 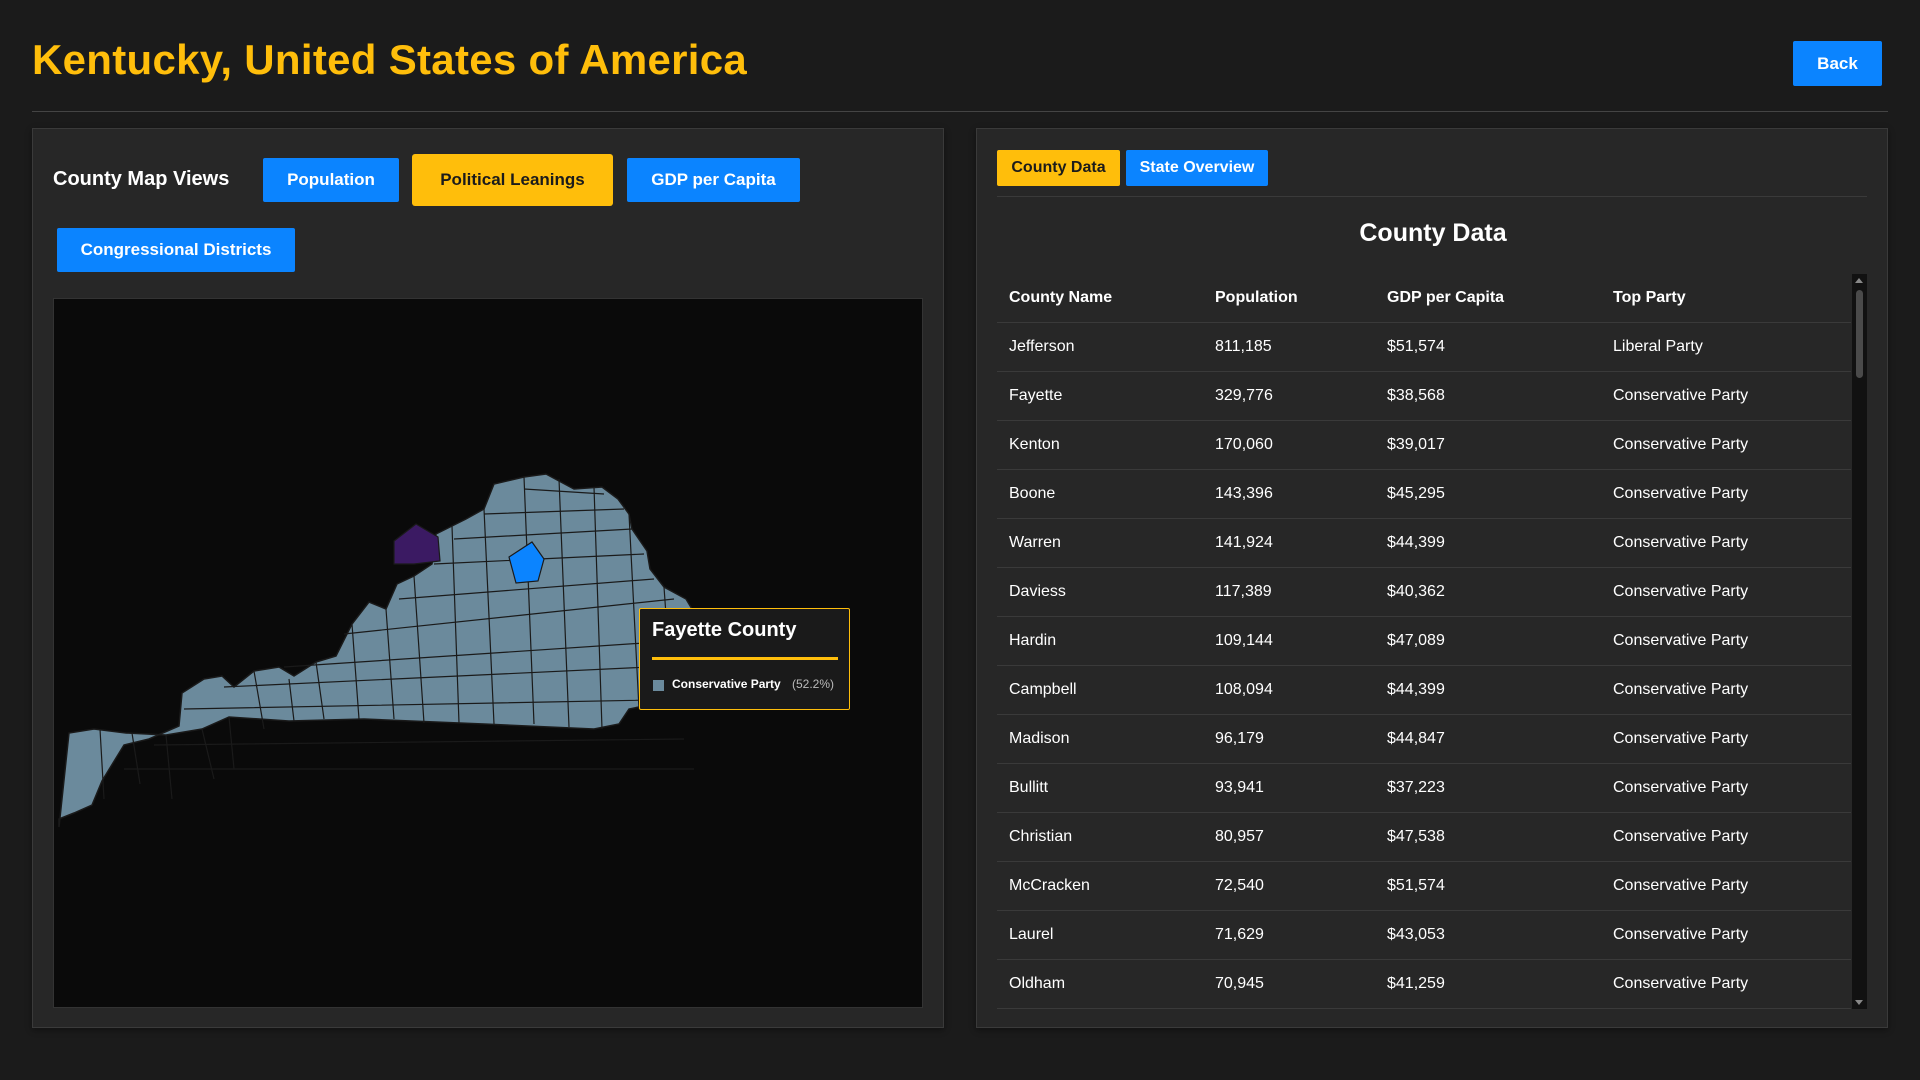 I want to click on cell-gdp: $43,053, so click(x=1488, y=935).